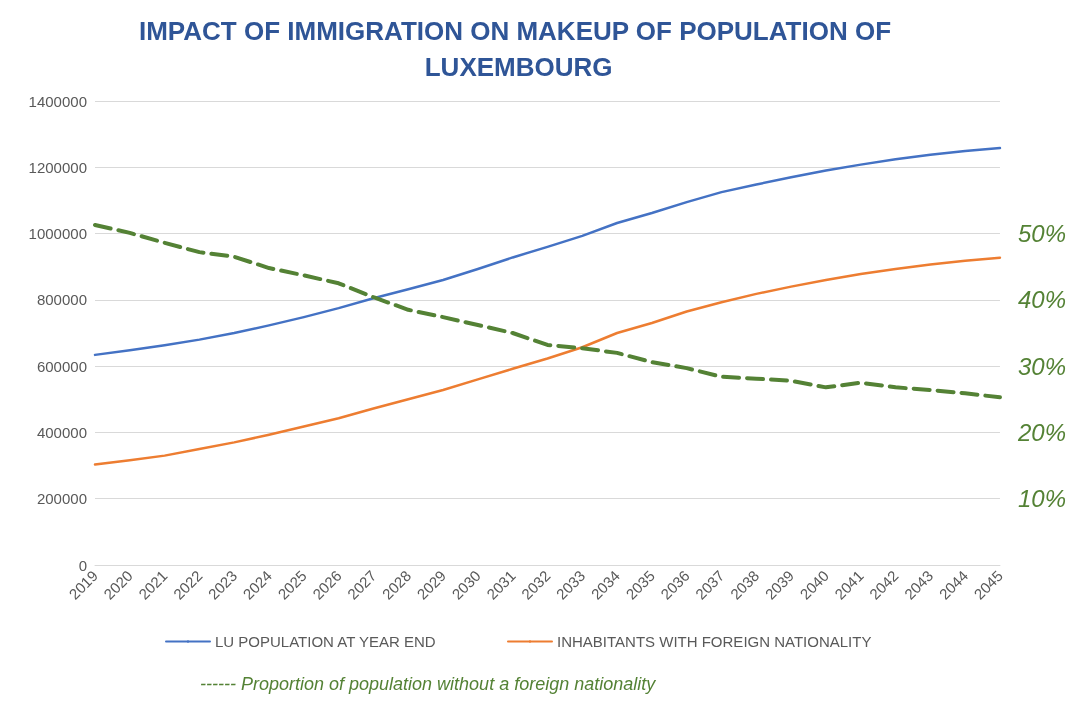 The width and height of the screenshot is (1069, 704). I want to click on y-tick-label: 0, so click(82, 565).